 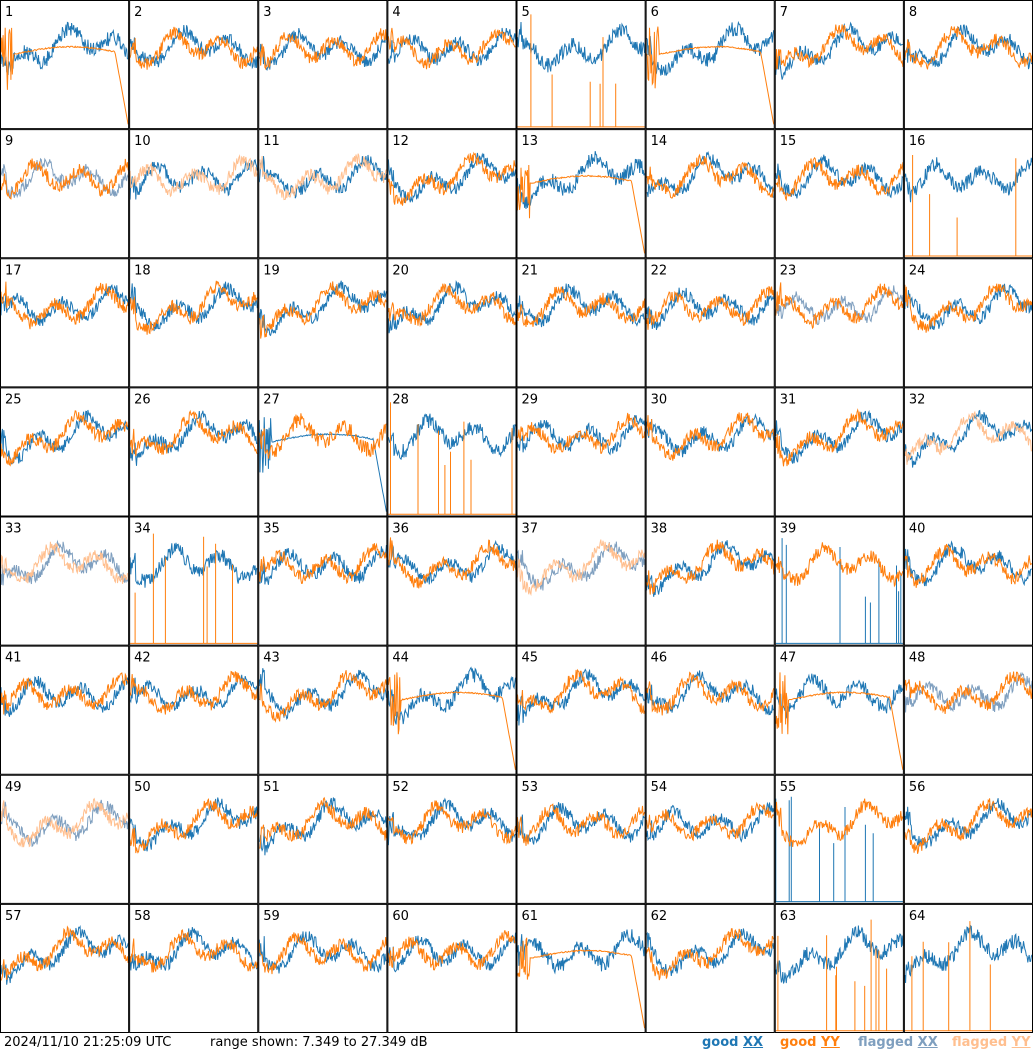 What do you see at coordinates (530, 916) in the screenshot?
I see `panel-label-61: 61` at bounding box center [530, 916].